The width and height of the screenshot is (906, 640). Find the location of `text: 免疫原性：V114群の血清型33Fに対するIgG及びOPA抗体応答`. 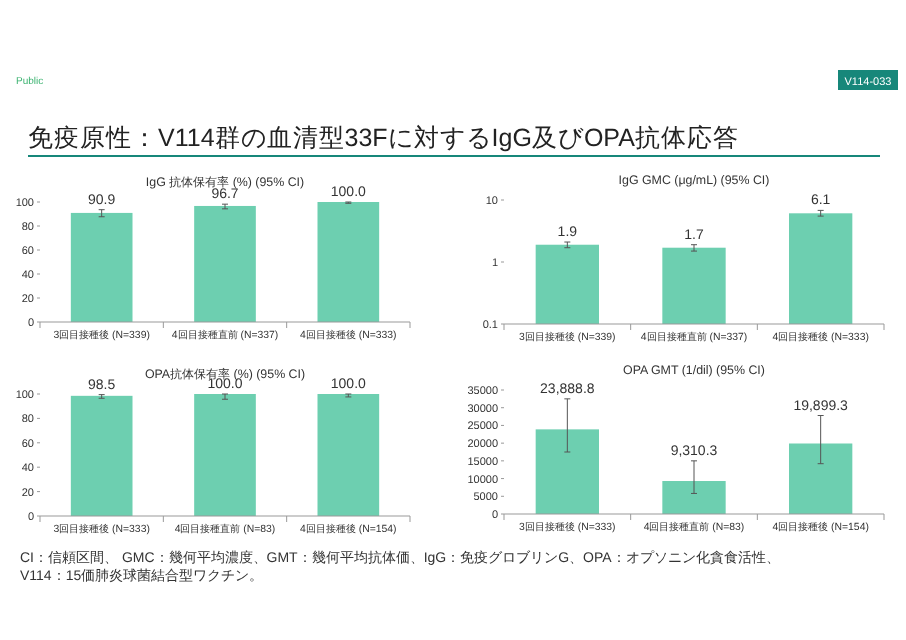

text: 免疫原性：V114群の血清型33Fに対するIgG及びOPA抗体応答 is located at coordinates (383, 137).